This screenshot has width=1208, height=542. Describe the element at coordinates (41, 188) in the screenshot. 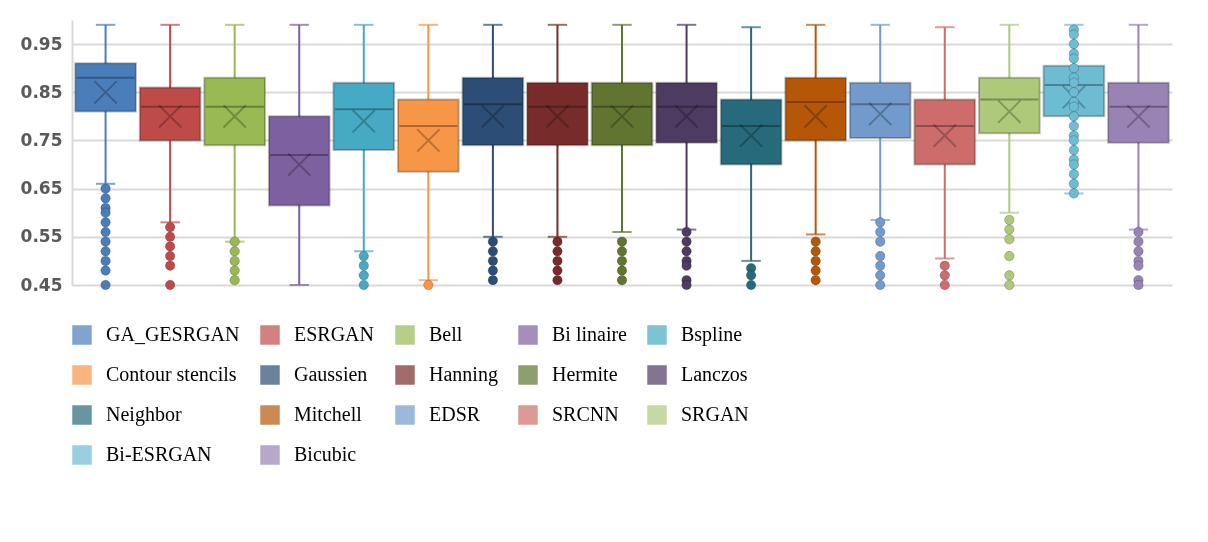

I see `y-tick-label: 0.65` at that location.